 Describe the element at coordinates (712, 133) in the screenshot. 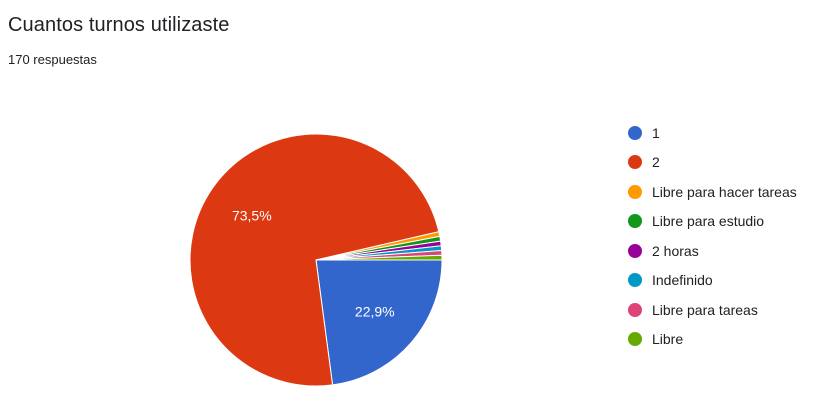

I see `legend-item: 1` at that location.